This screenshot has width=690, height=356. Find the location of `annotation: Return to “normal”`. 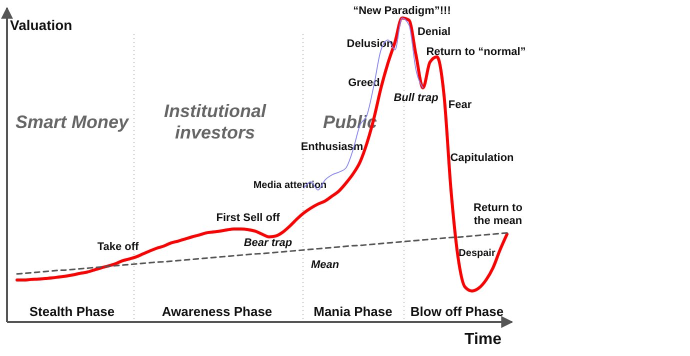

annotation: Return to “normal” is located at coordinates (476, 52).